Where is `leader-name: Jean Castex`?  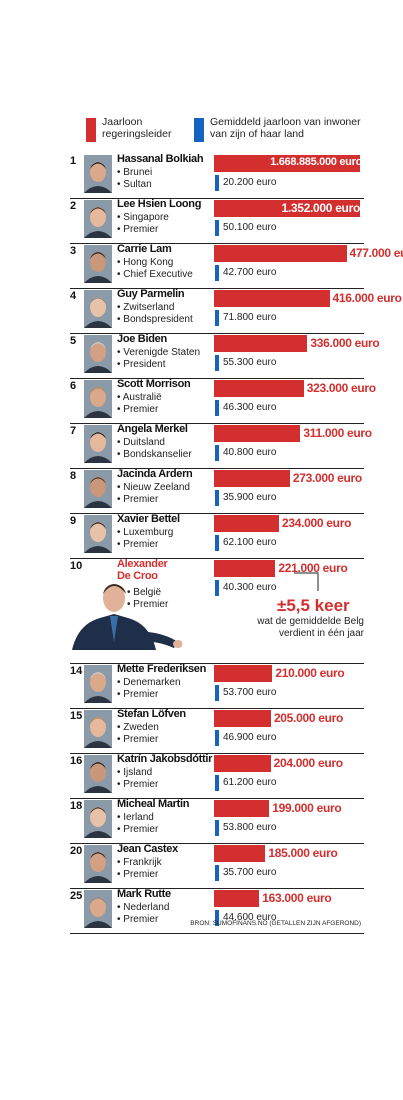 leader-name: Jean Castex is located at coordinates (147, 849).